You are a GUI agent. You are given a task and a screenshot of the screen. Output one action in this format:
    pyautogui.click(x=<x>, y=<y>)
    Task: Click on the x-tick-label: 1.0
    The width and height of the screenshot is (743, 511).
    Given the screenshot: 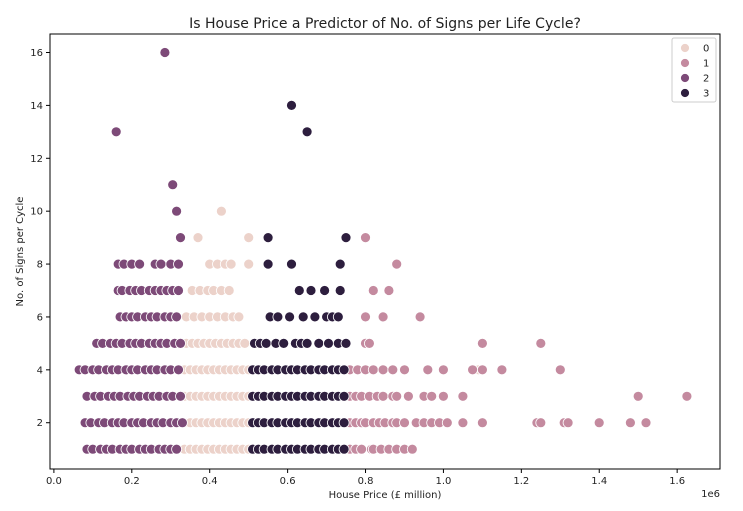 What is the action you would take?
    pyautogui.click(x=443, y=481)
    